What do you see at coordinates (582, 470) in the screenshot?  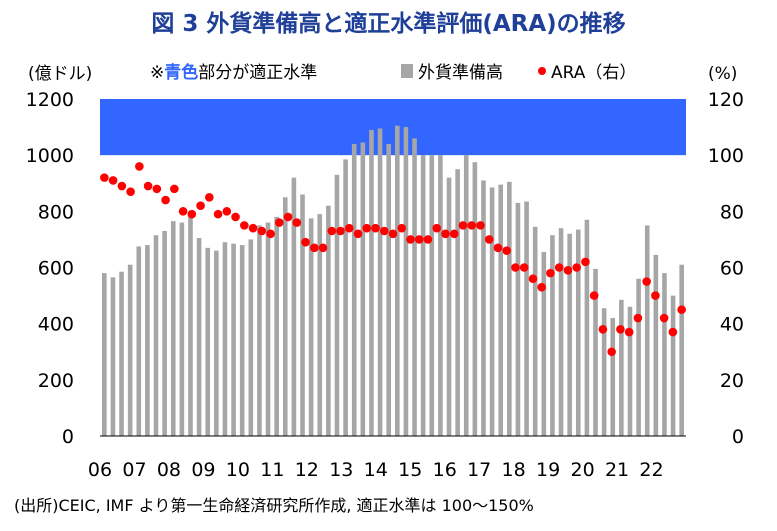 I see `x-tick-label: 20` at bounding box center [582, 470].